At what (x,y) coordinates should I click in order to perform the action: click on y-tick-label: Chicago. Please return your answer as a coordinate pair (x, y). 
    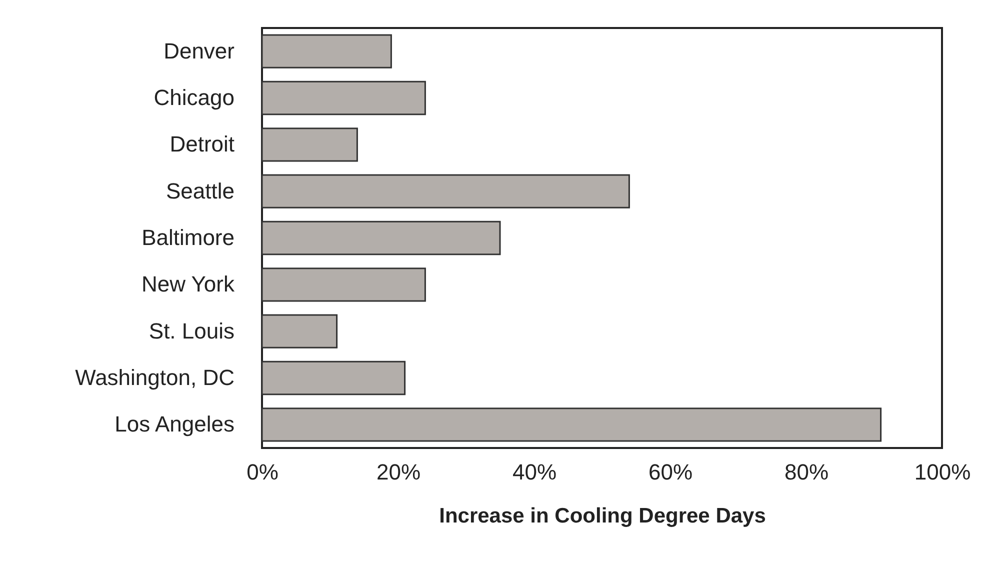
    Looking at the image, I should click on (194, 97).